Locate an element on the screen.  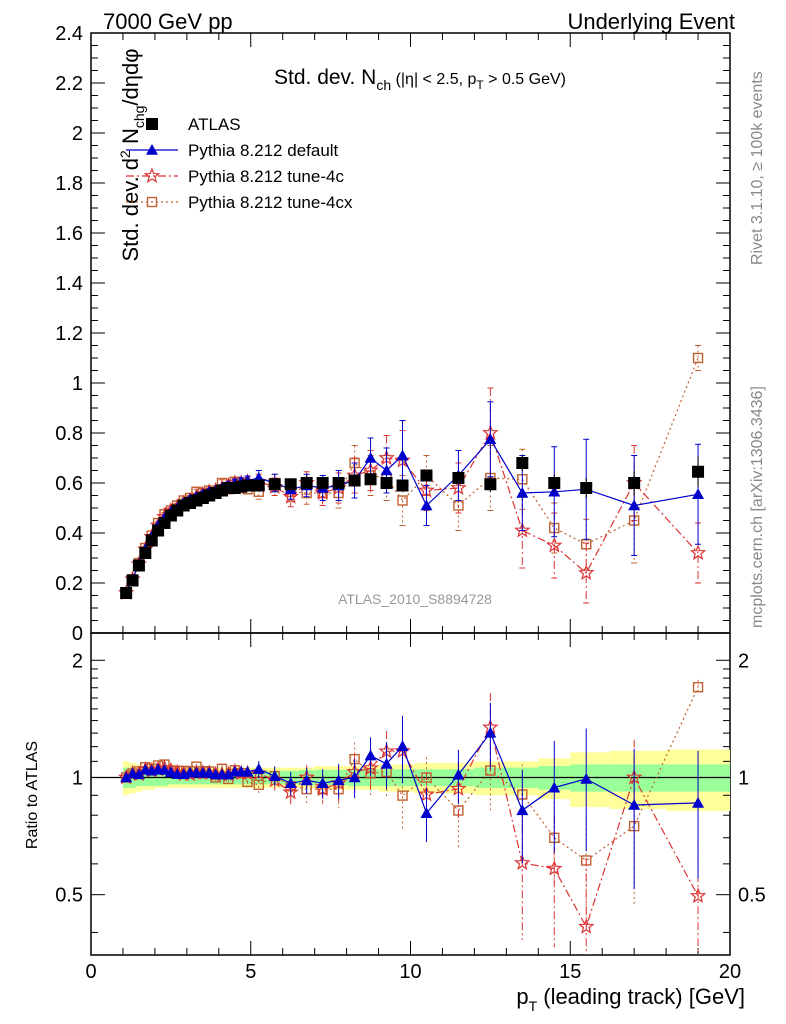
y-tick-label: 0.6 is located at coordinates (69, 484).